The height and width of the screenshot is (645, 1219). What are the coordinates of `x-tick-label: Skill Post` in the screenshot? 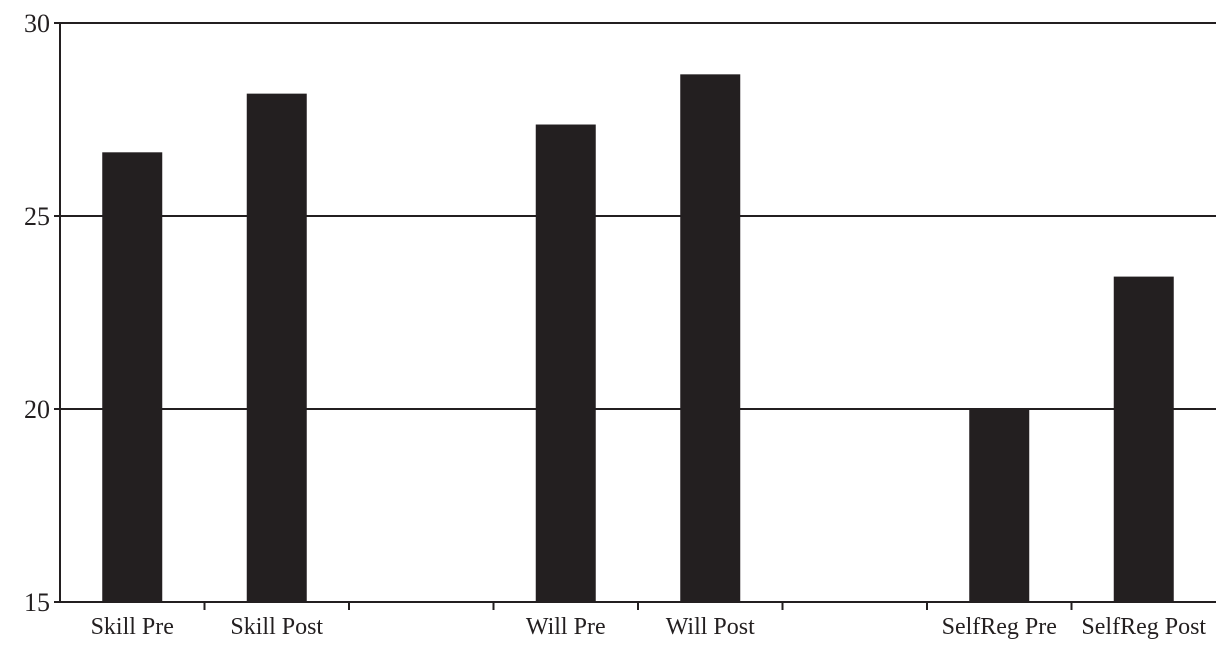 It's located at (276, 627).